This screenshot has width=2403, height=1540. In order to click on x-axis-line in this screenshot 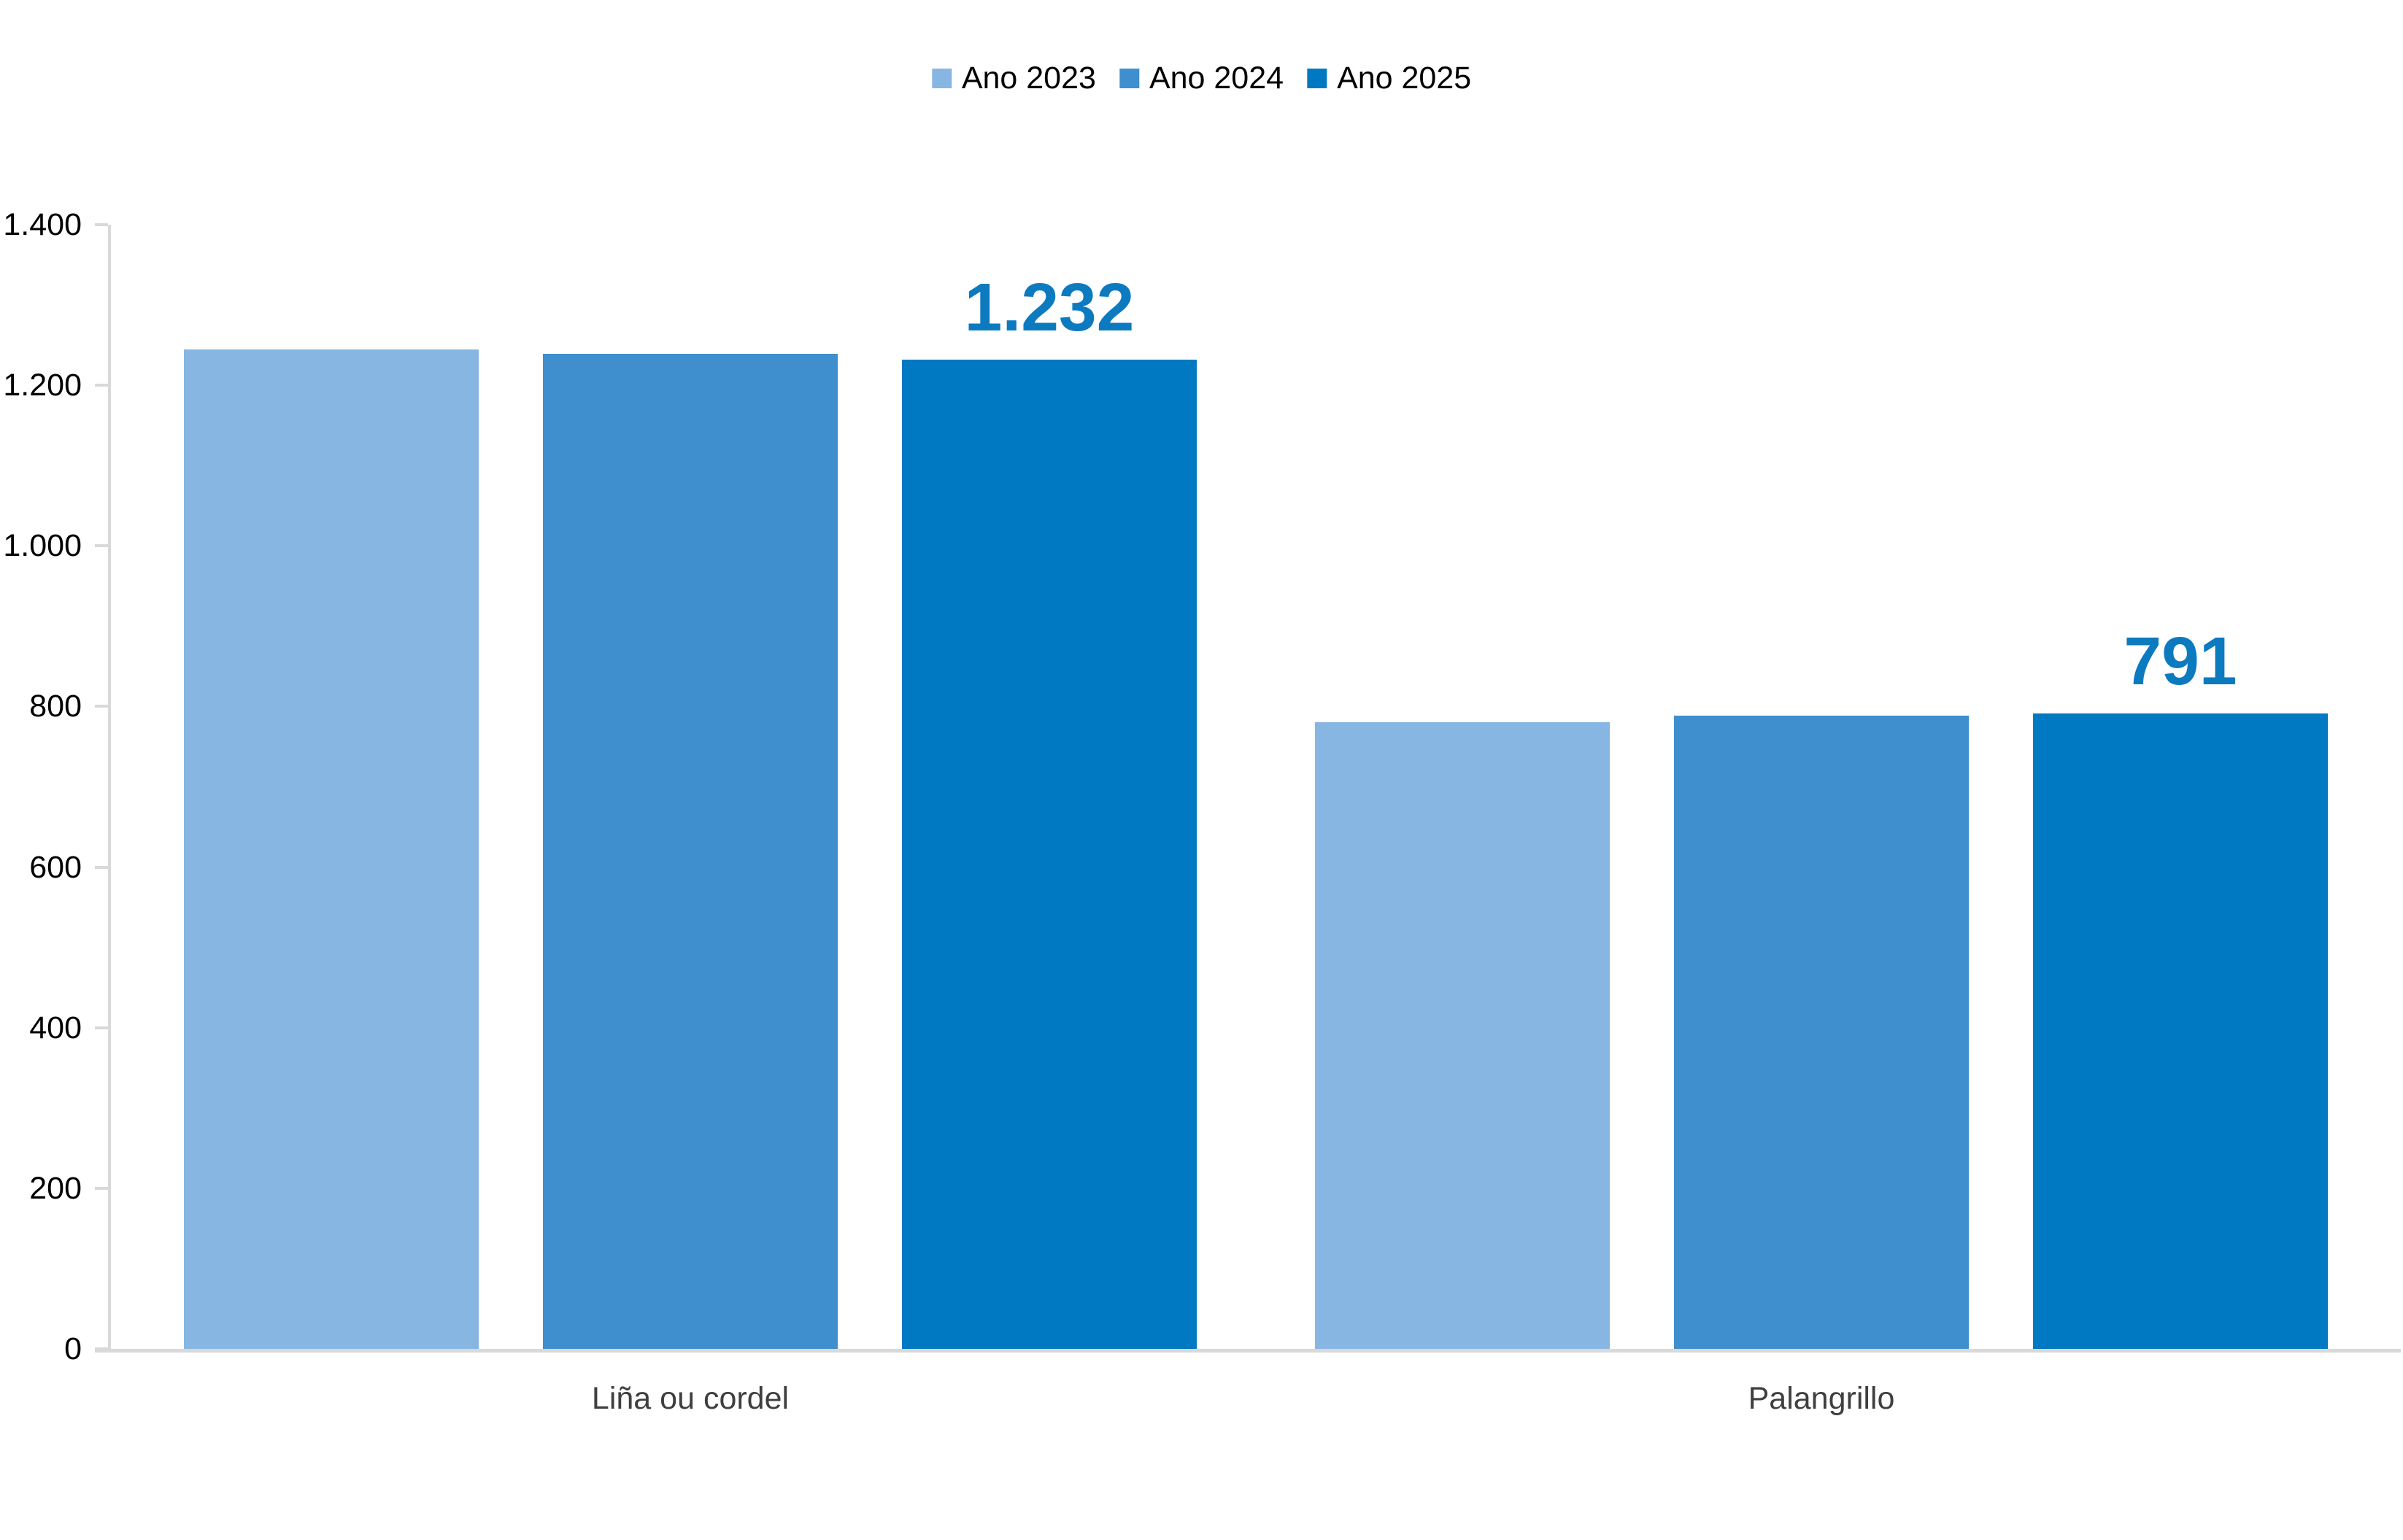, I will do `click(1248, 1351)`.